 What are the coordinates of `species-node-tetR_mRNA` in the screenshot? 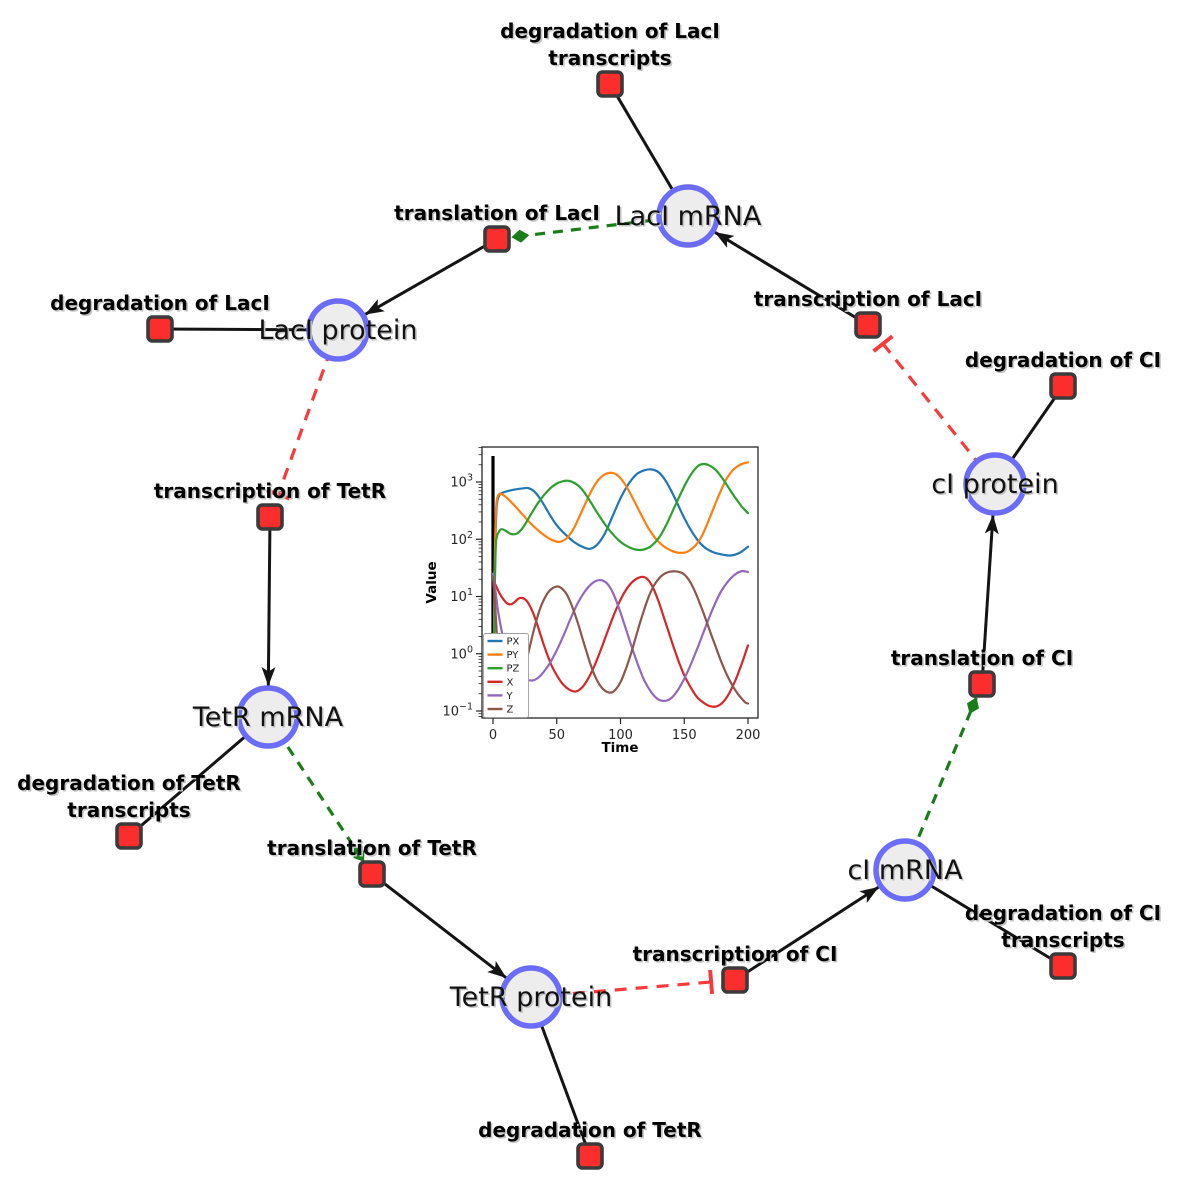 It's located at (268, 717).